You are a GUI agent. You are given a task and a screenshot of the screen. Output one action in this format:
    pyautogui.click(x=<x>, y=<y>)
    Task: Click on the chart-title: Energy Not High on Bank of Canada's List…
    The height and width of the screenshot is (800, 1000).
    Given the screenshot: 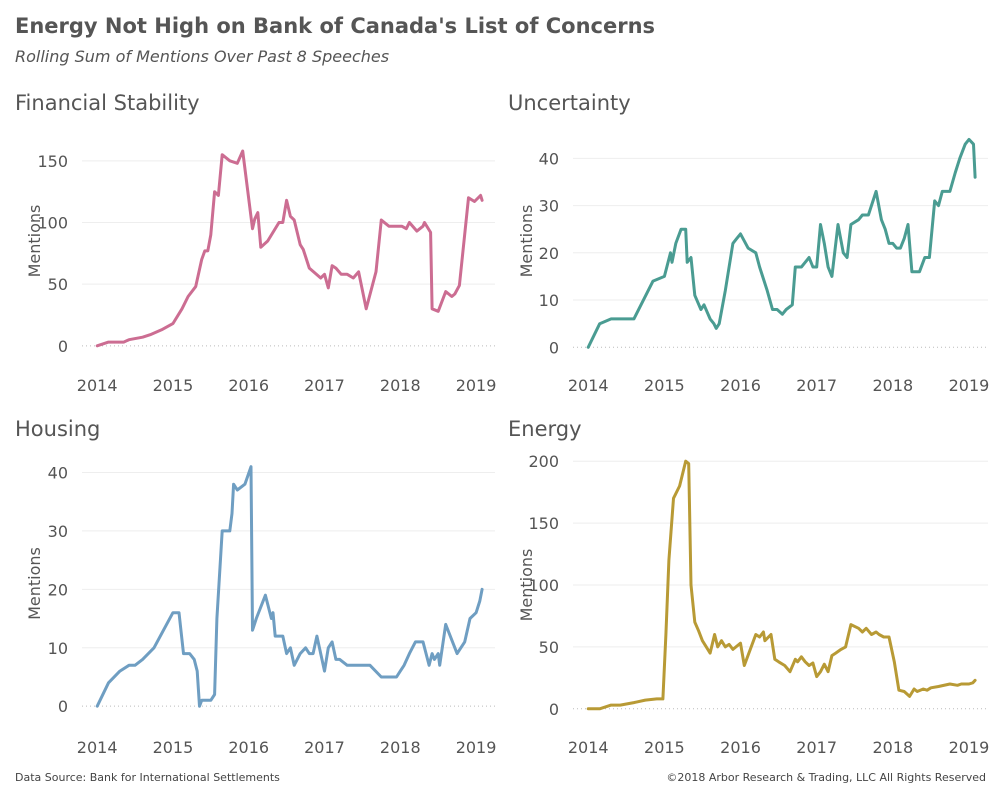 What is the action you would take?
    pyautogui.click(x=335, y=26)
    